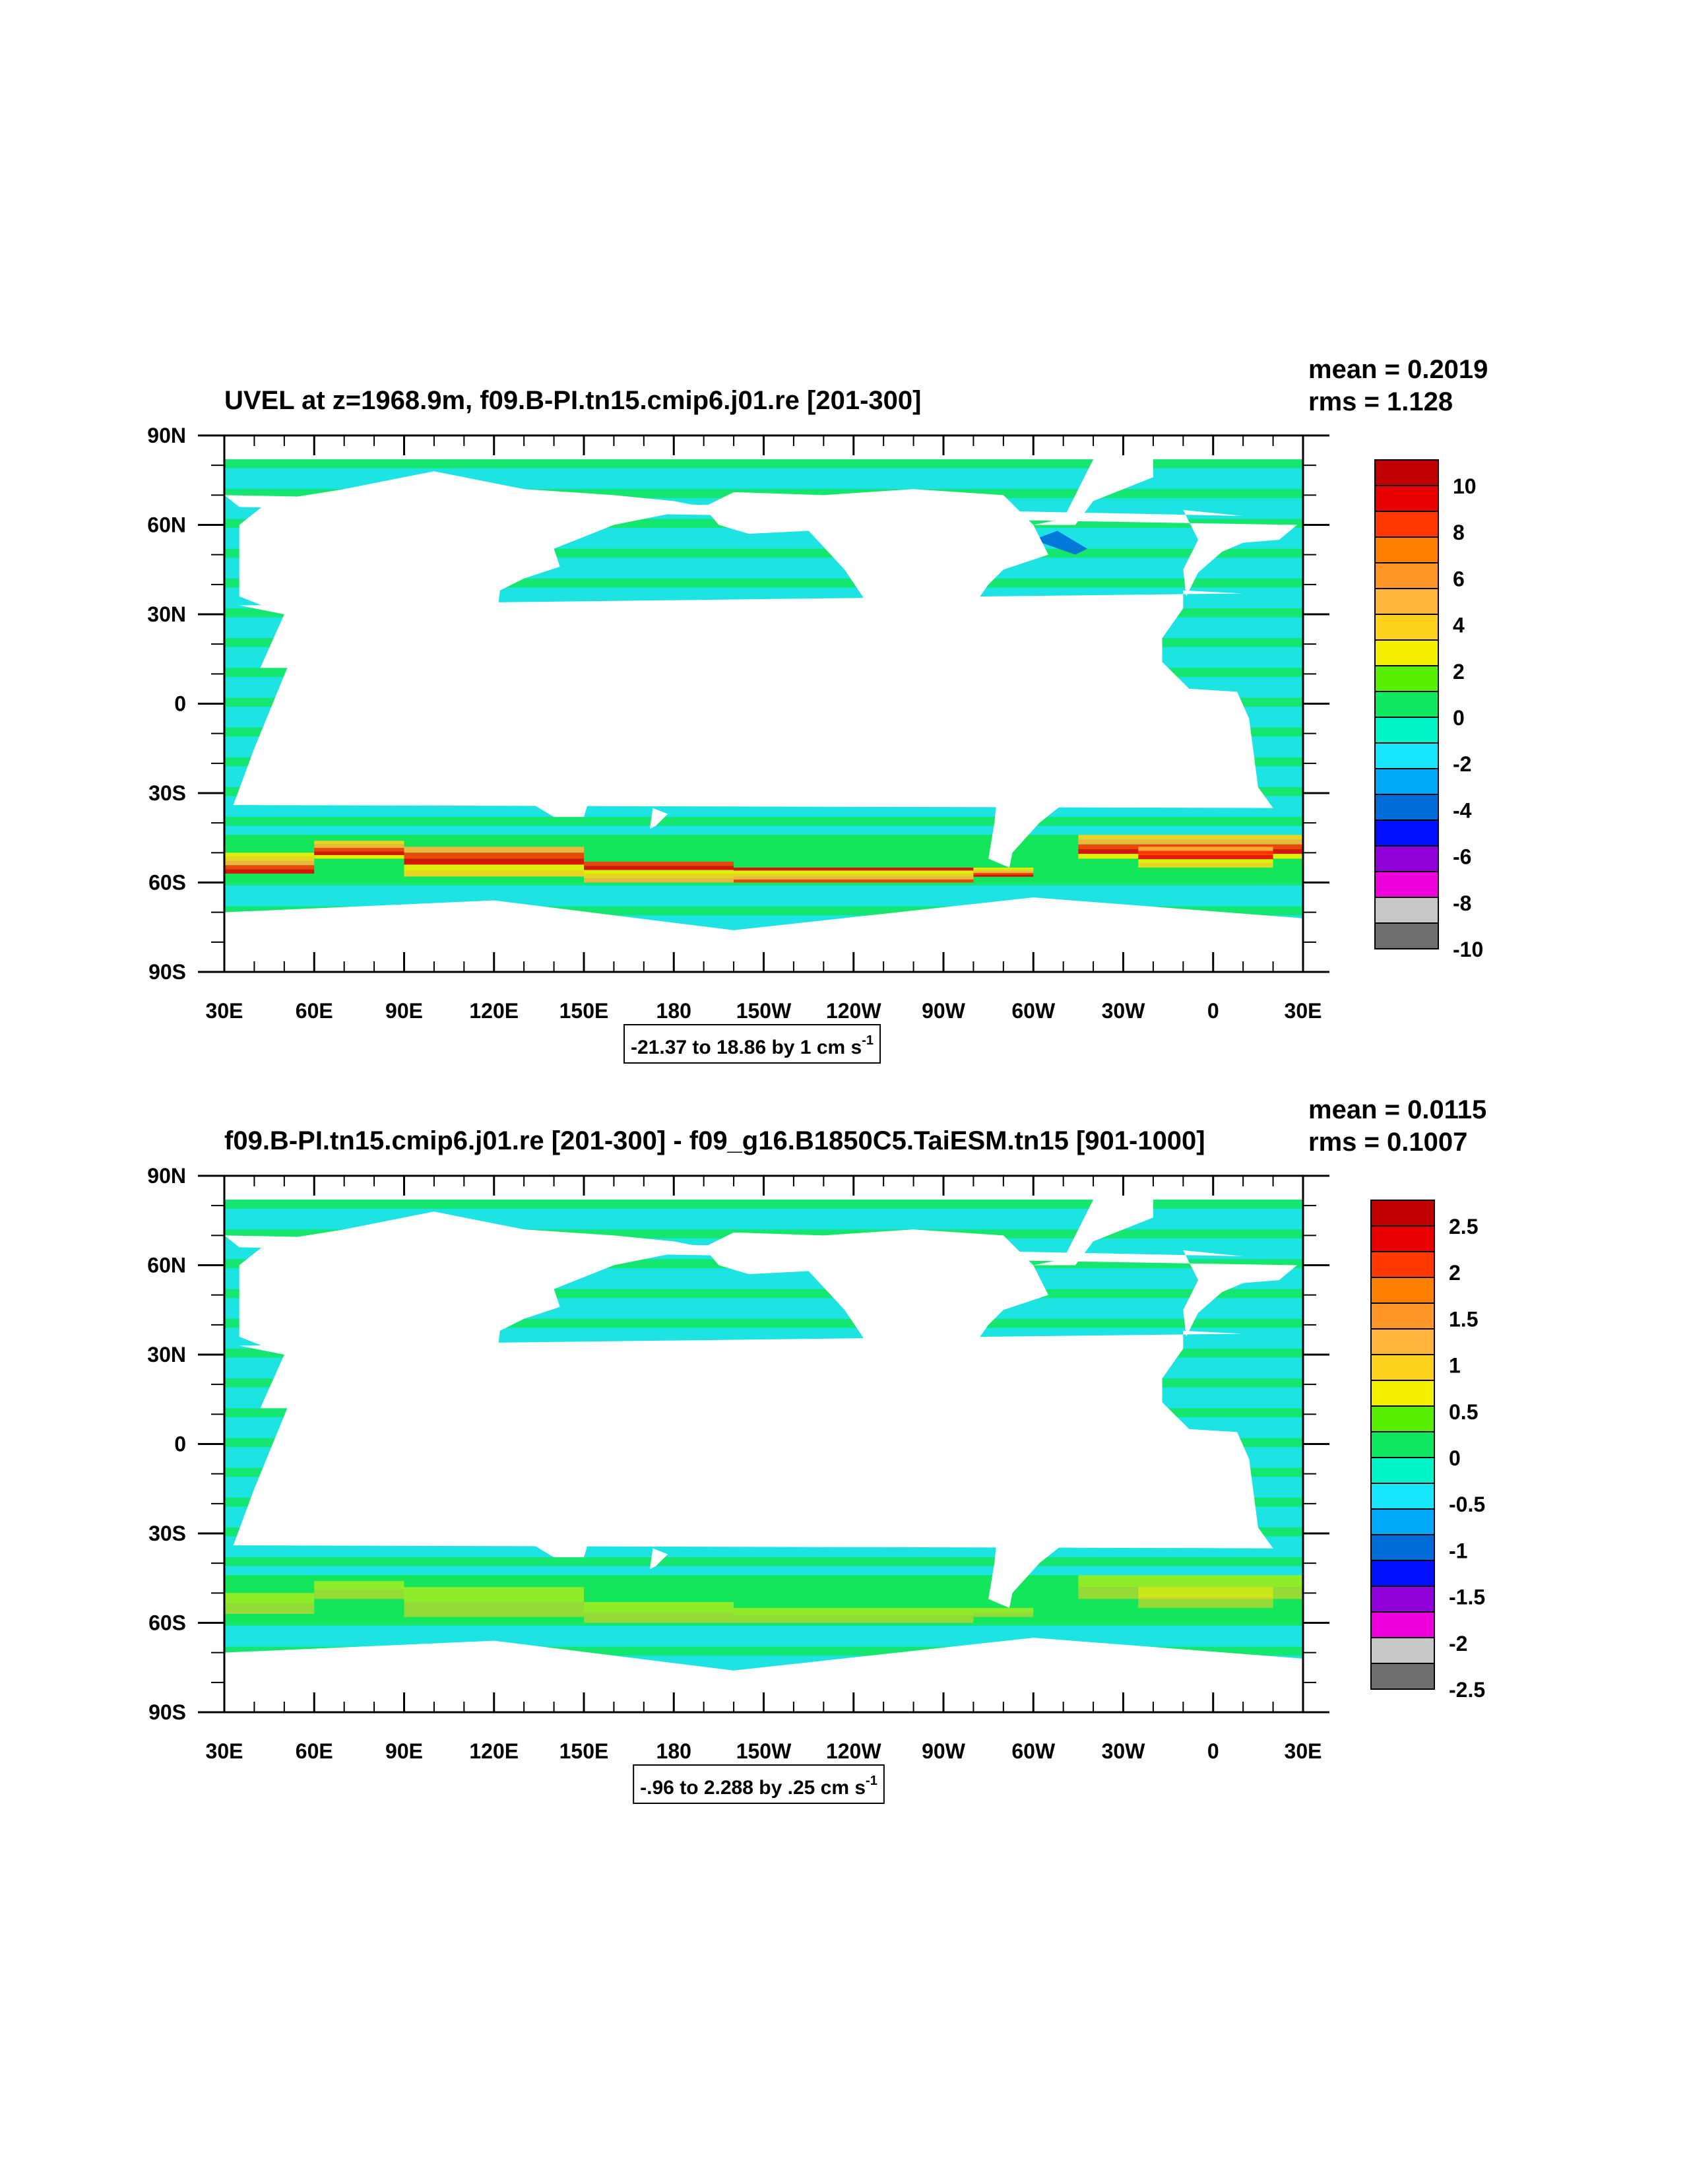  Describe the element at coordinates (747, 1047) in the screenshot. I see `contour-info-text: -21.37 to 18.86 by 1 cm s` at that location.